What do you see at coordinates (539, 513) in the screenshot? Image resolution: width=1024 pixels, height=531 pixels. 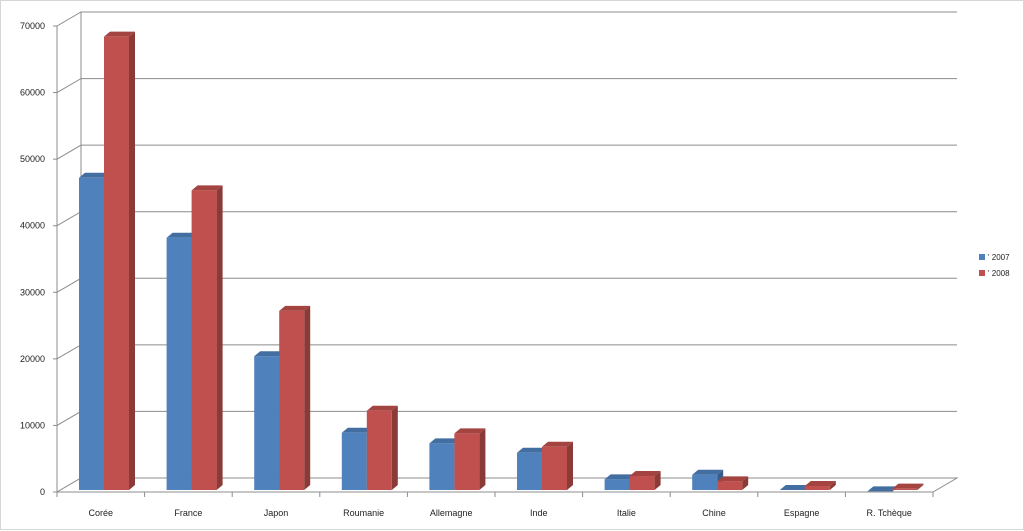 I see `x-category-label: Inde` at bounding box center [539, 513].